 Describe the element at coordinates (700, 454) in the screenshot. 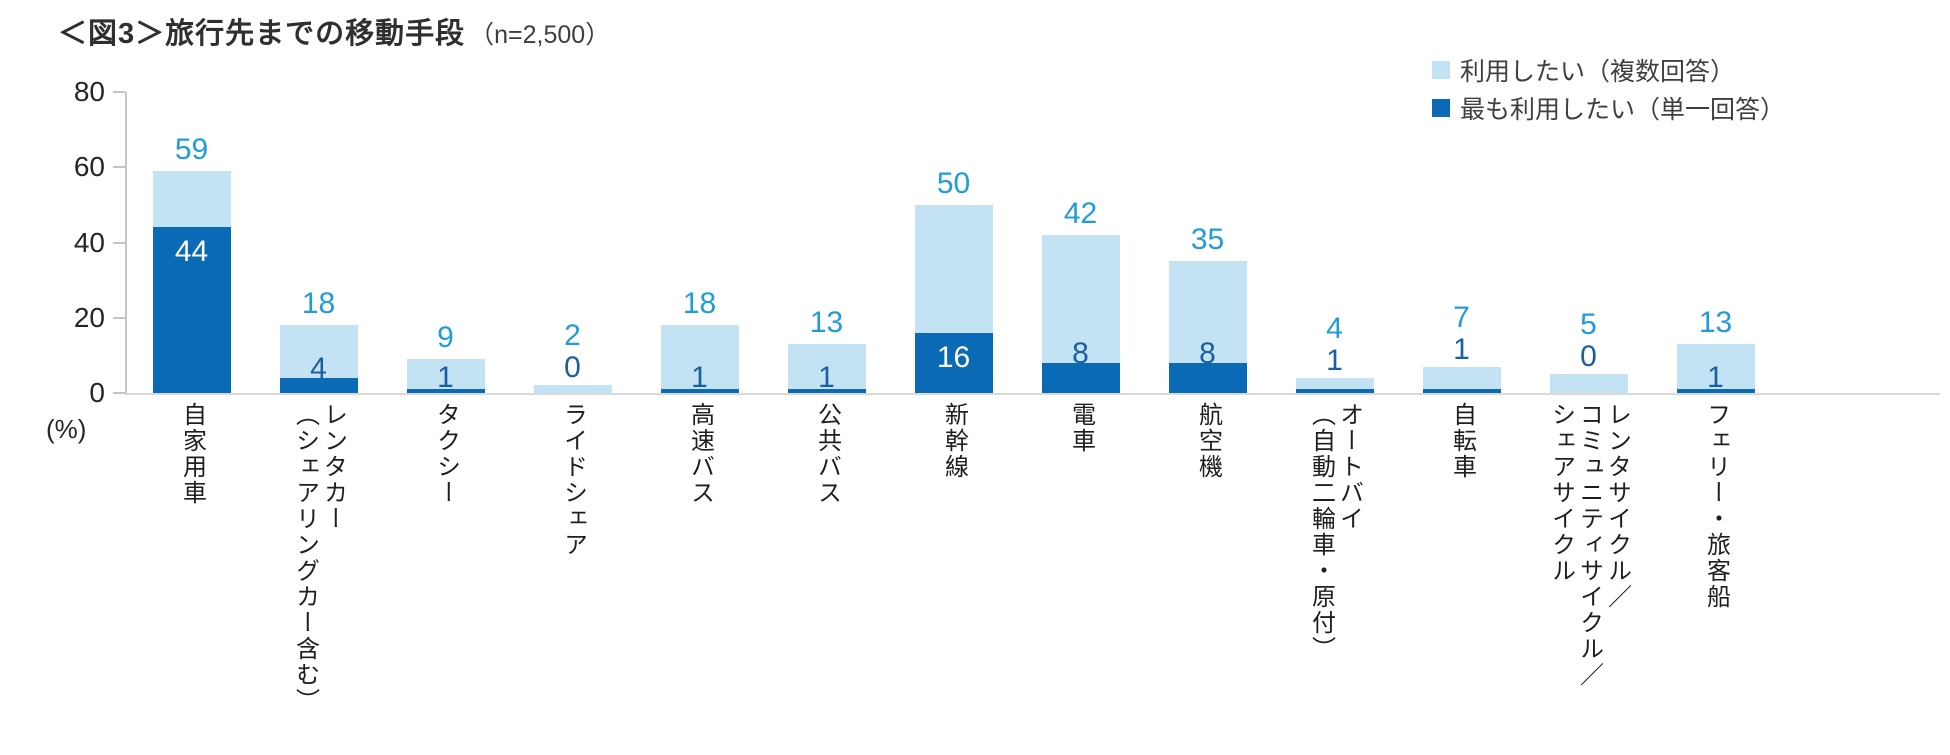

I see `category-label-5: 高速バス` at that location.